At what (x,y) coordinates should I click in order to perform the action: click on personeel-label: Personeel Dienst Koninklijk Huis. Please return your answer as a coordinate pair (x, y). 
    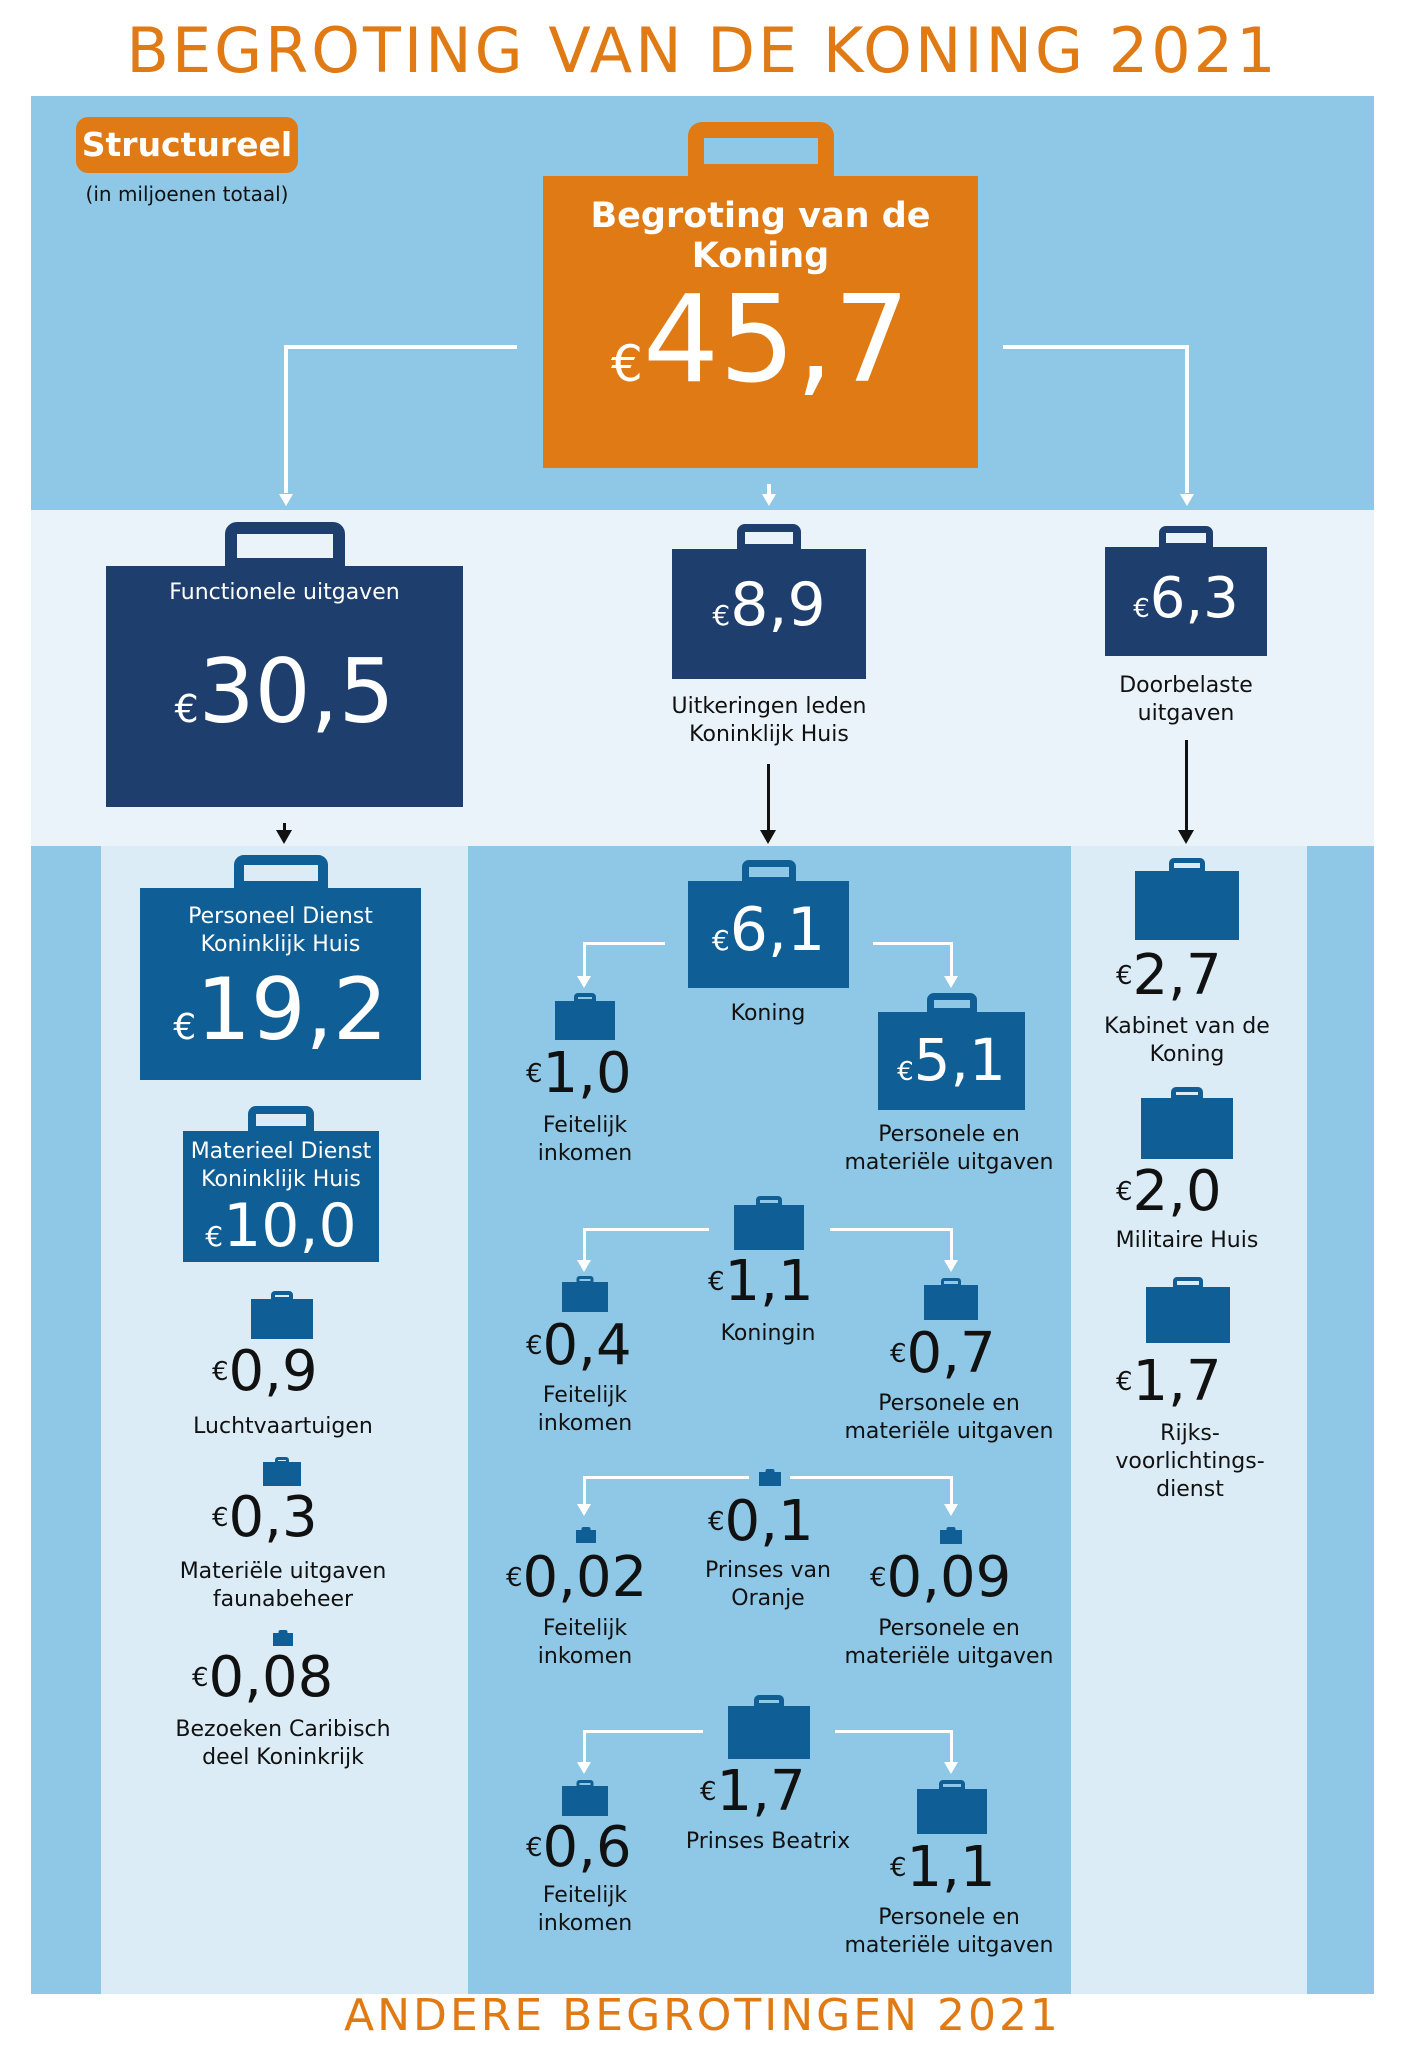
    Looking at the image, I should click on (280, 930).